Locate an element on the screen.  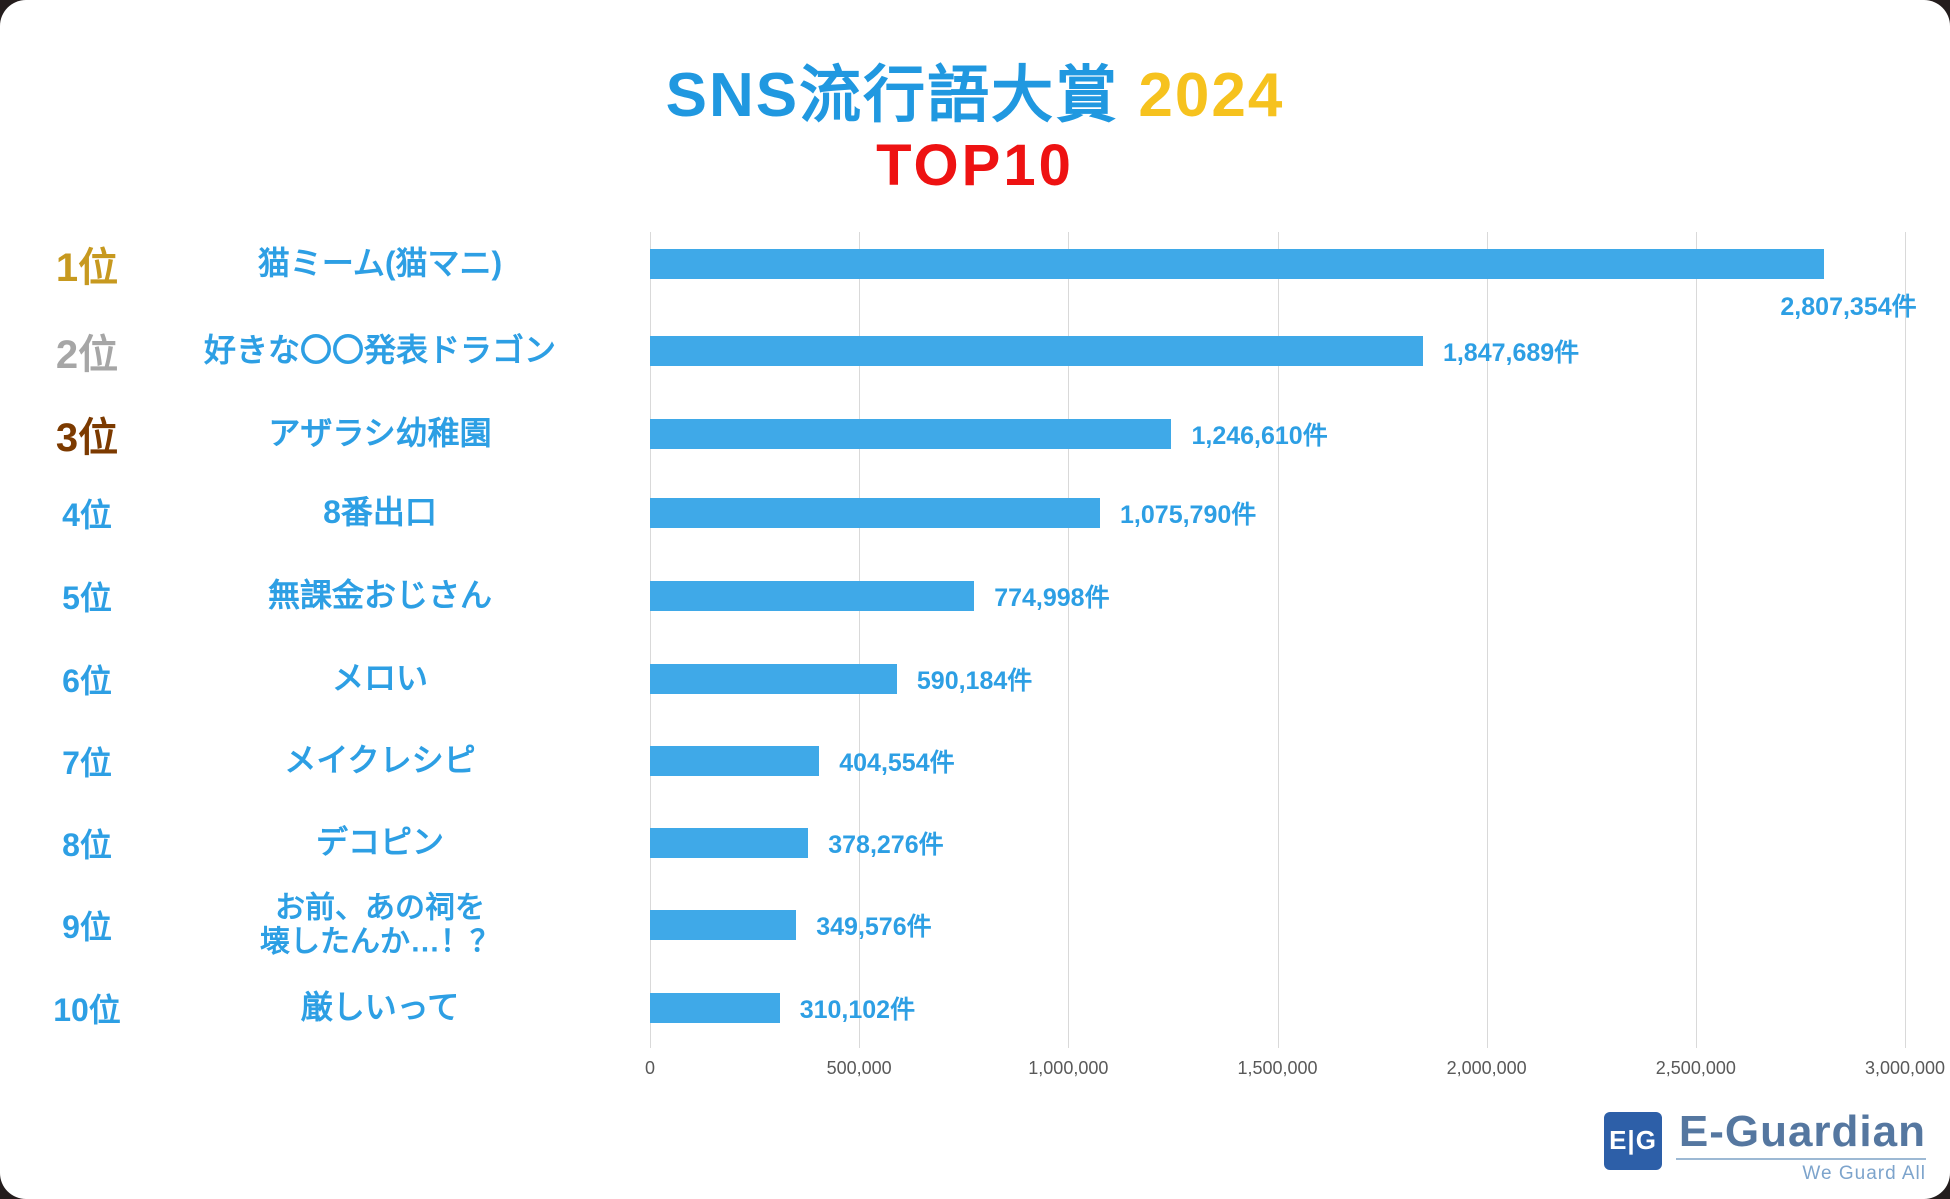
rank-label: 6位 is located at coordinates (87, 681).